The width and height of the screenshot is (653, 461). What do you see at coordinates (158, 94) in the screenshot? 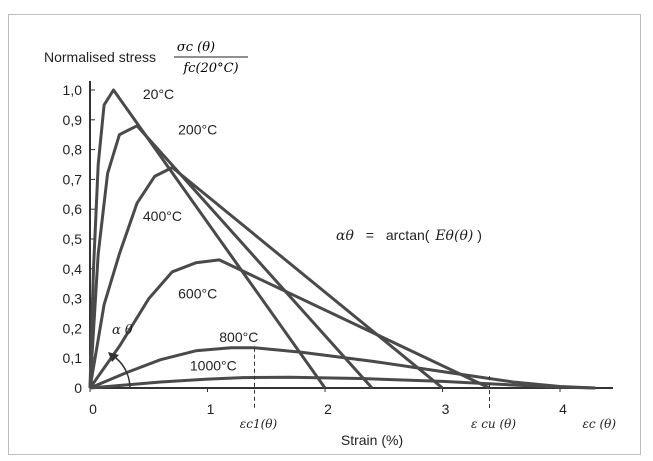
I see `curve-label: 20°C` at bounding box center [158, 94].